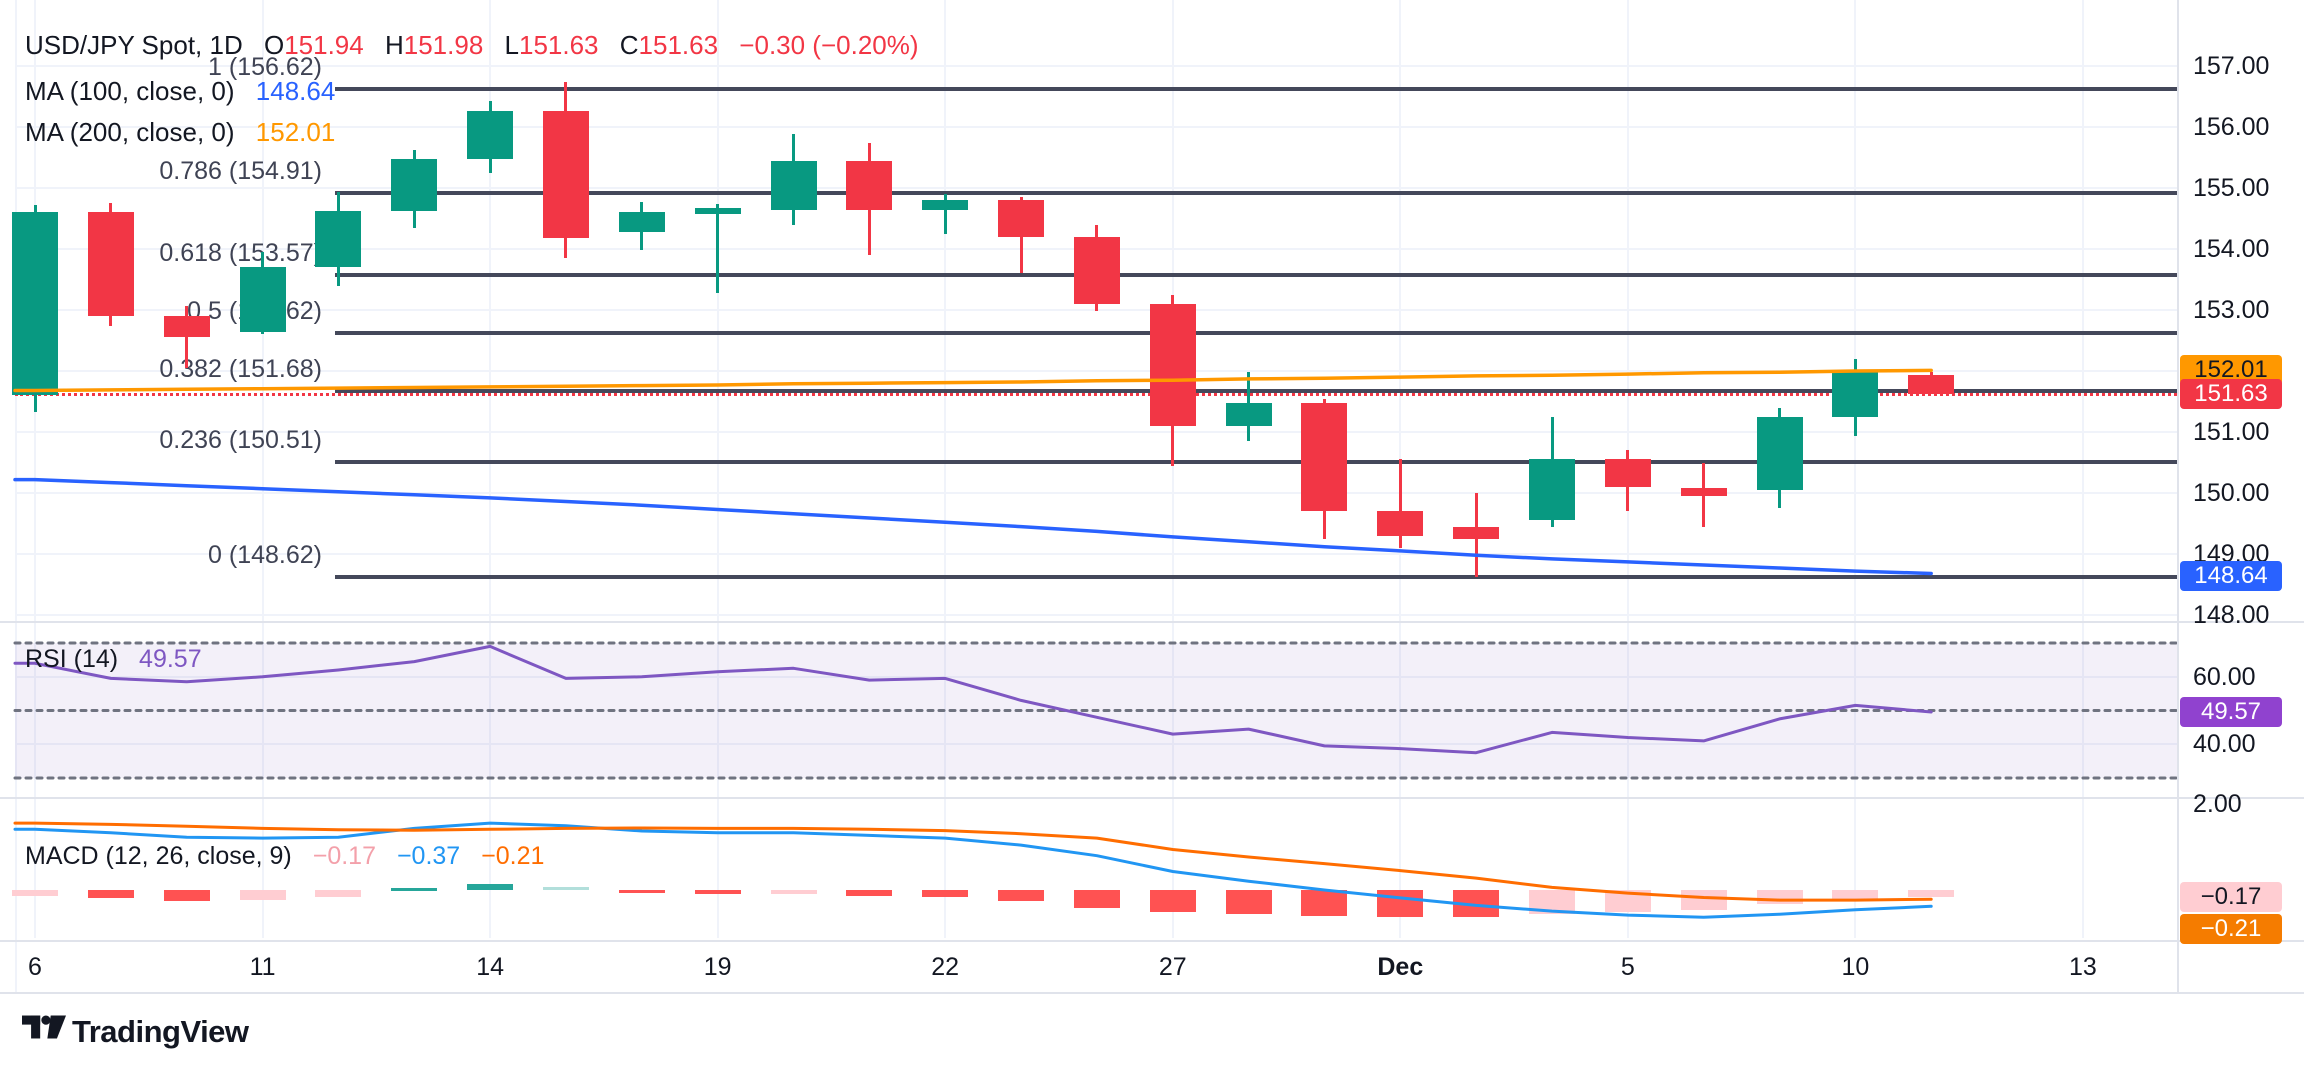 This screenshot has width=2304, height=1066. What do you see at coordinates (295, 132) in the screenshot?
I see `ma200-value: 152.01` at bounding box center [295, 132].